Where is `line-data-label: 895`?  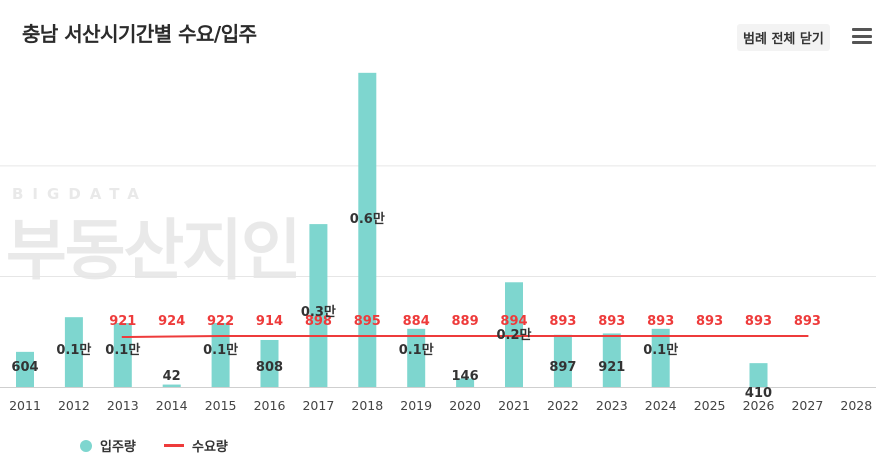
line-data-label: 895 is located at coordinates (367, 321).